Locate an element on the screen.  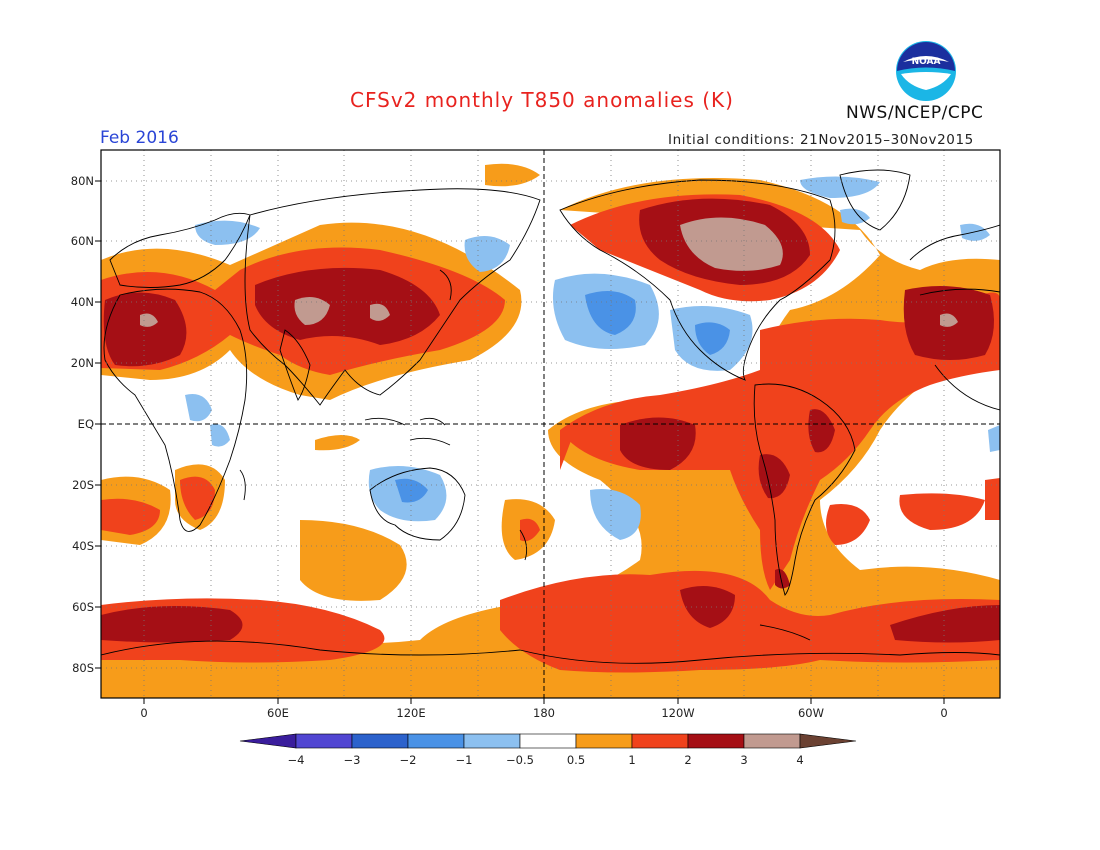
colorbar-label: 0.5 is located at coordinates (576, 760).